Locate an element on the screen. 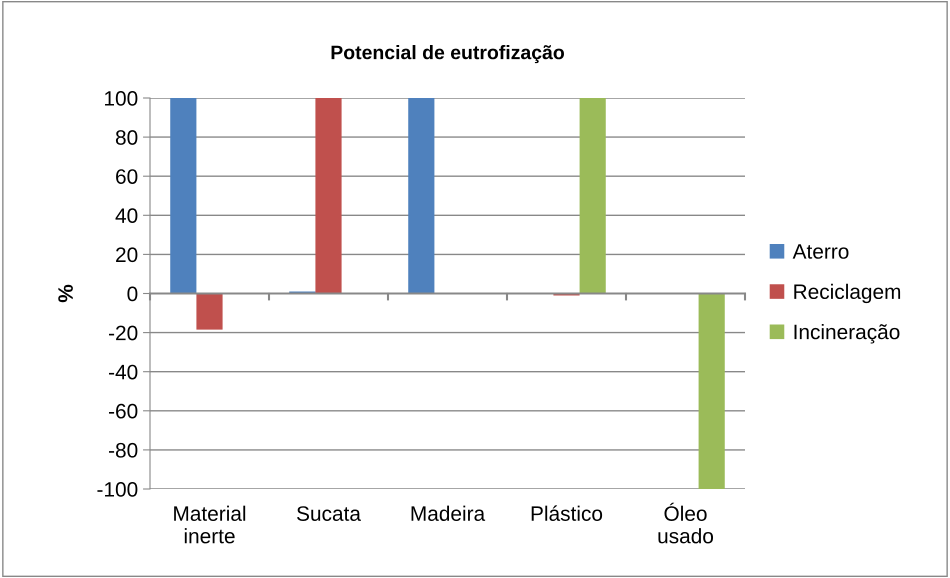 Image resolution: width=950 pixels, height=578 pixels. y-tick-label: 0 is located at coordinates (132, 294).